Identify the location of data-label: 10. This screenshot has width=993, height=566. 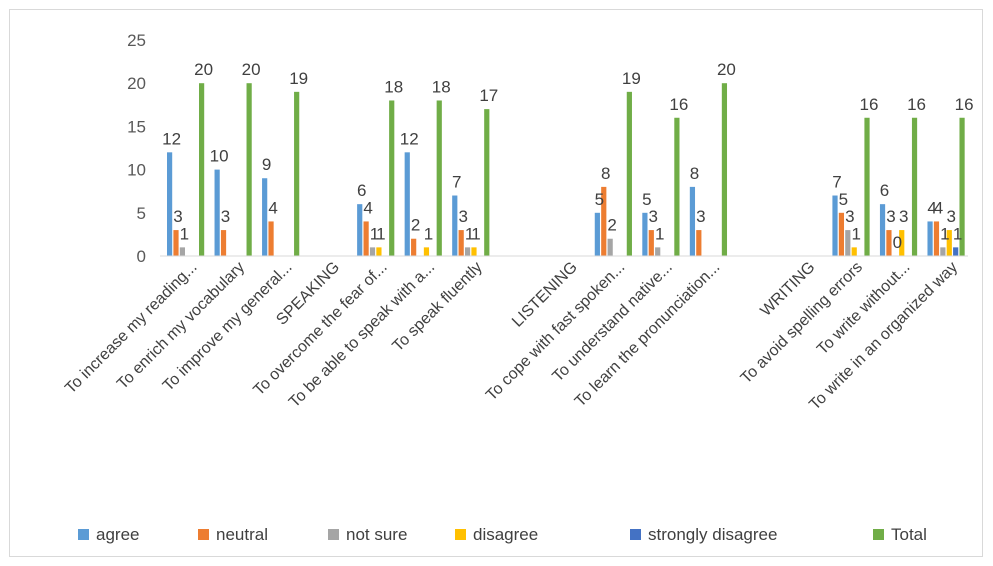
(219, 156).